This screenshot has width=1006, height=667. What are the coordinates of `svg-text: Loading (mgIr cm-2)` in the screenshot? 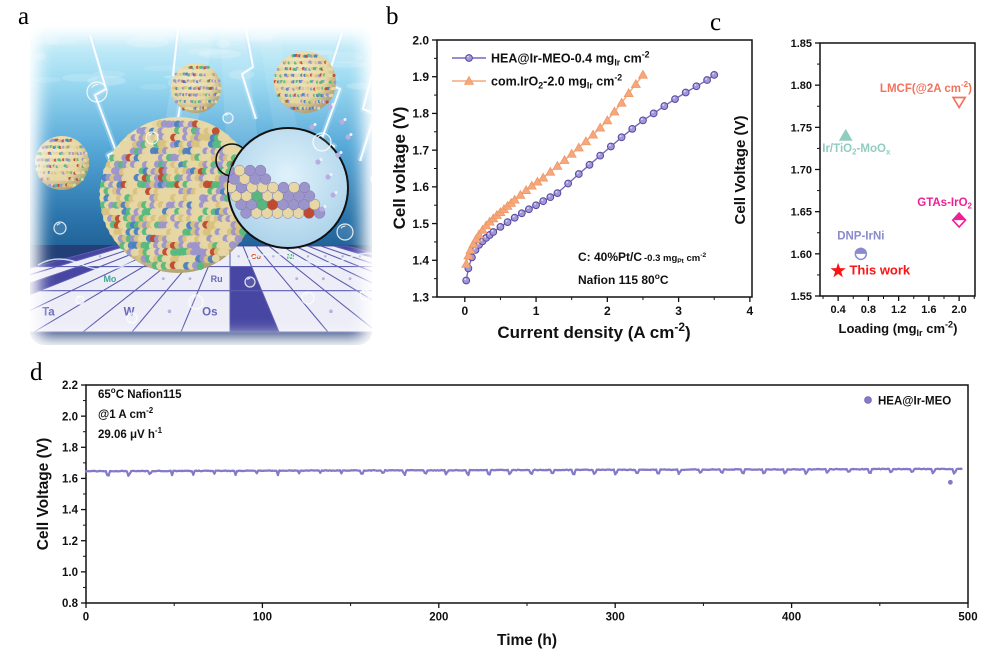 It's located at (898, 329).